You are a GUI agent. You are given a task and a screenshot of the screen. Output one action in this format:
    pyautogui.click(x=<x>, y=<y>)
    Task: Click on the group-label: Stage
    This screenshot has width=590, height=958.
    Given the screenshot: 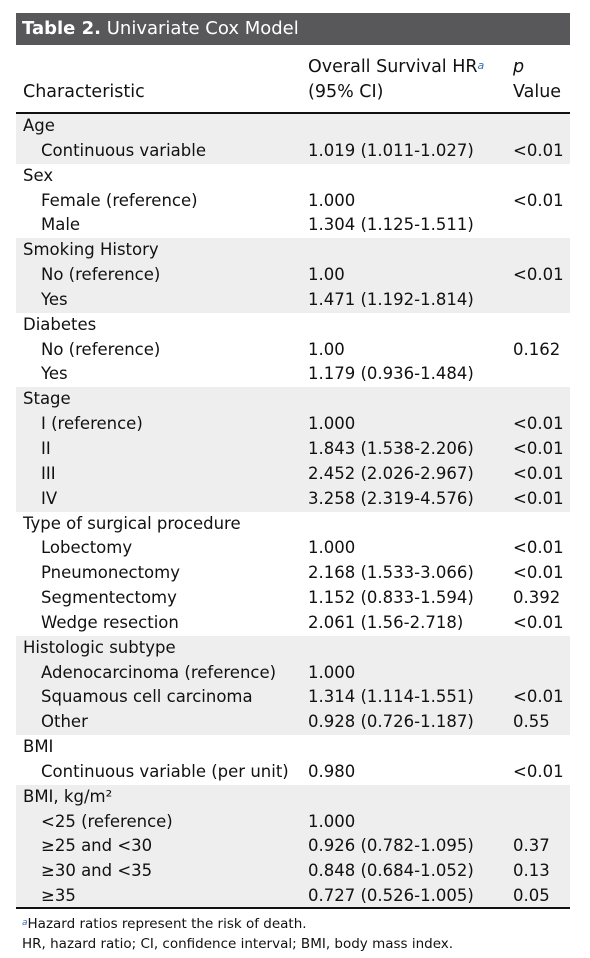 What is the action you would take?
    pyautogui.click(x=47, y=399)
    